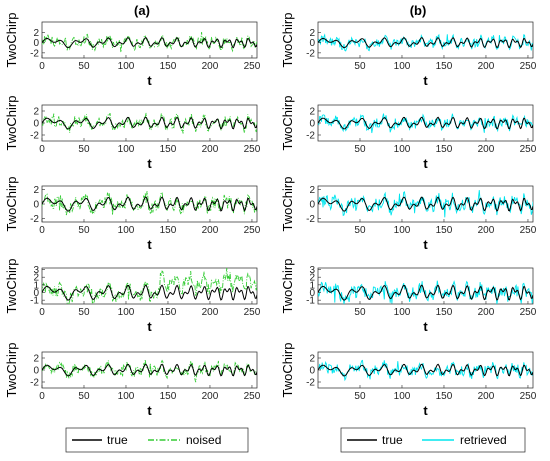  I want to click on panel-b-4-series-retrieved, so click(425, 292).